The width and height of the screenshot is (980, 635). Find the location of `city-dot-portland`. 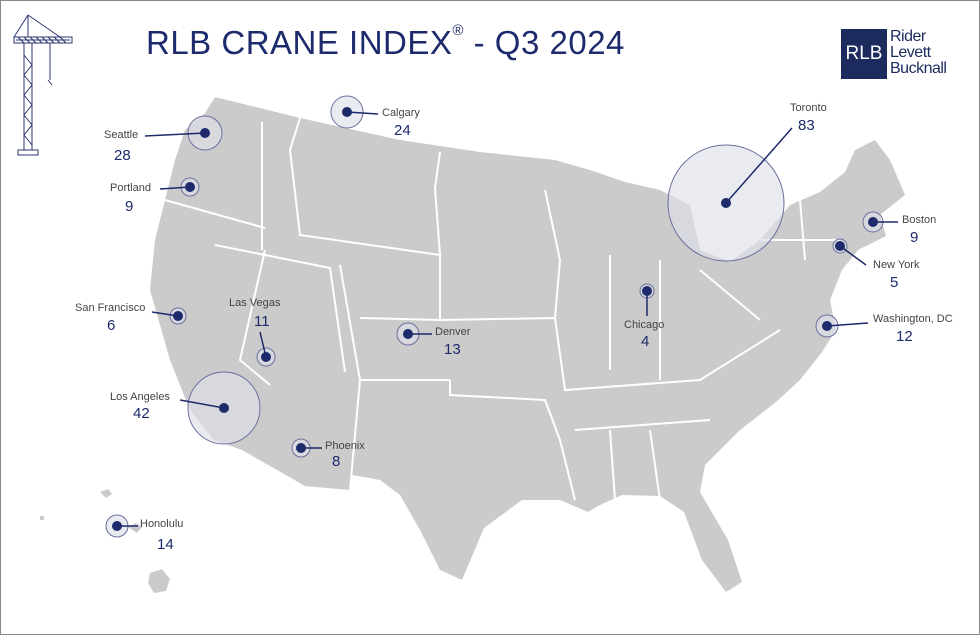

city-dot-portland is located at coordinates (190, 187).